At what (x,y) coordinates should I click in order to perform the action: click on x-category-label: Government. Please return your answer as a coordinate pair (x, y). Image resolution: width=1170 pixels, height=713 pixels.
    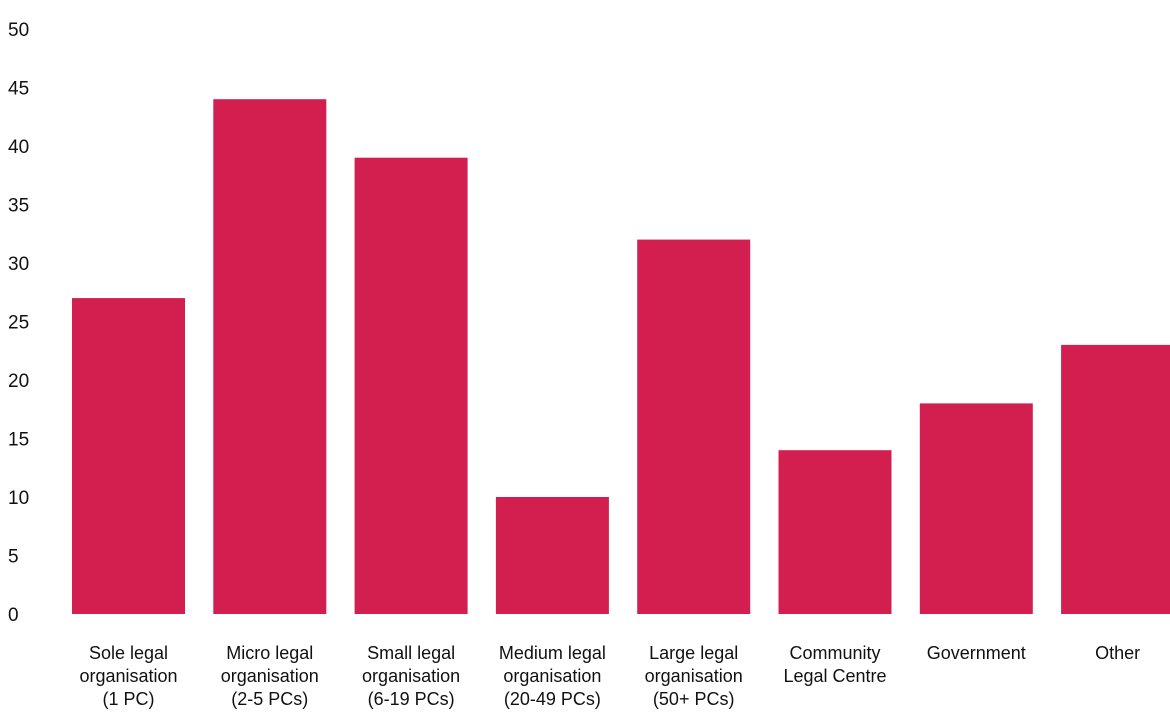
    Looking at the image, I should click on (976, 653).